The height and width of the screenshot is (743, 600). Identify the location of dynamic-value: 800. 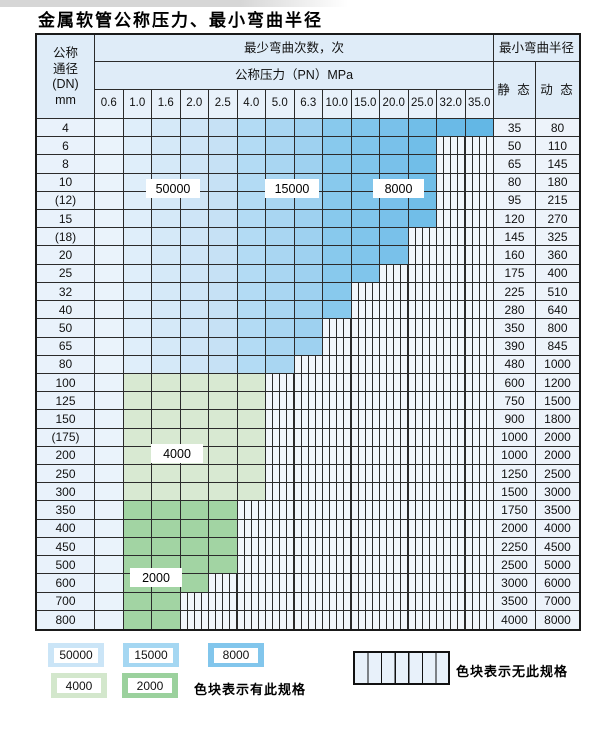
(557, 328).